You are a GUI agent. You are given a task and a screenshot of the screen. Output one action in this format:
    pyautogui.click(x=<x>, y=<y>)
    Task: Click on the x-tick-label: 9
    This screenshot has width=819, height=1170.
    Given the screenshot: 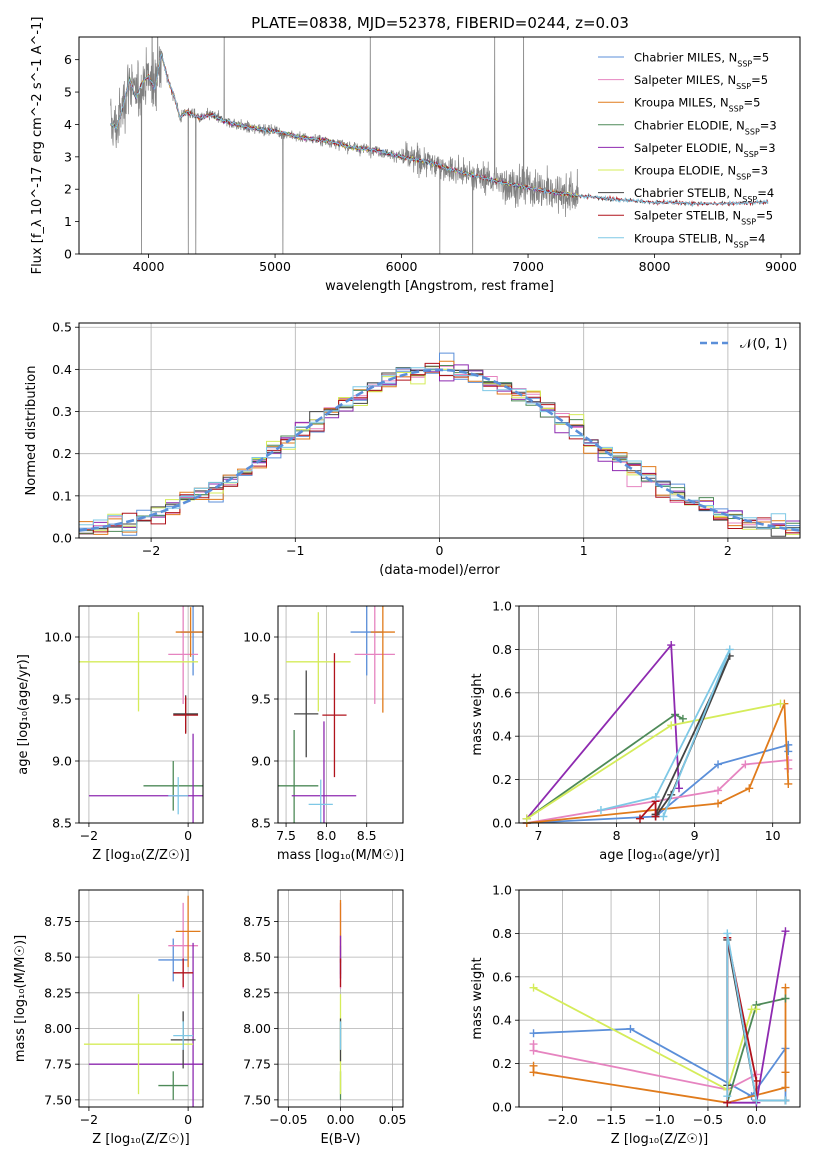 What is the action you would take?
    pyautogui.click(x=695, y=835)
    